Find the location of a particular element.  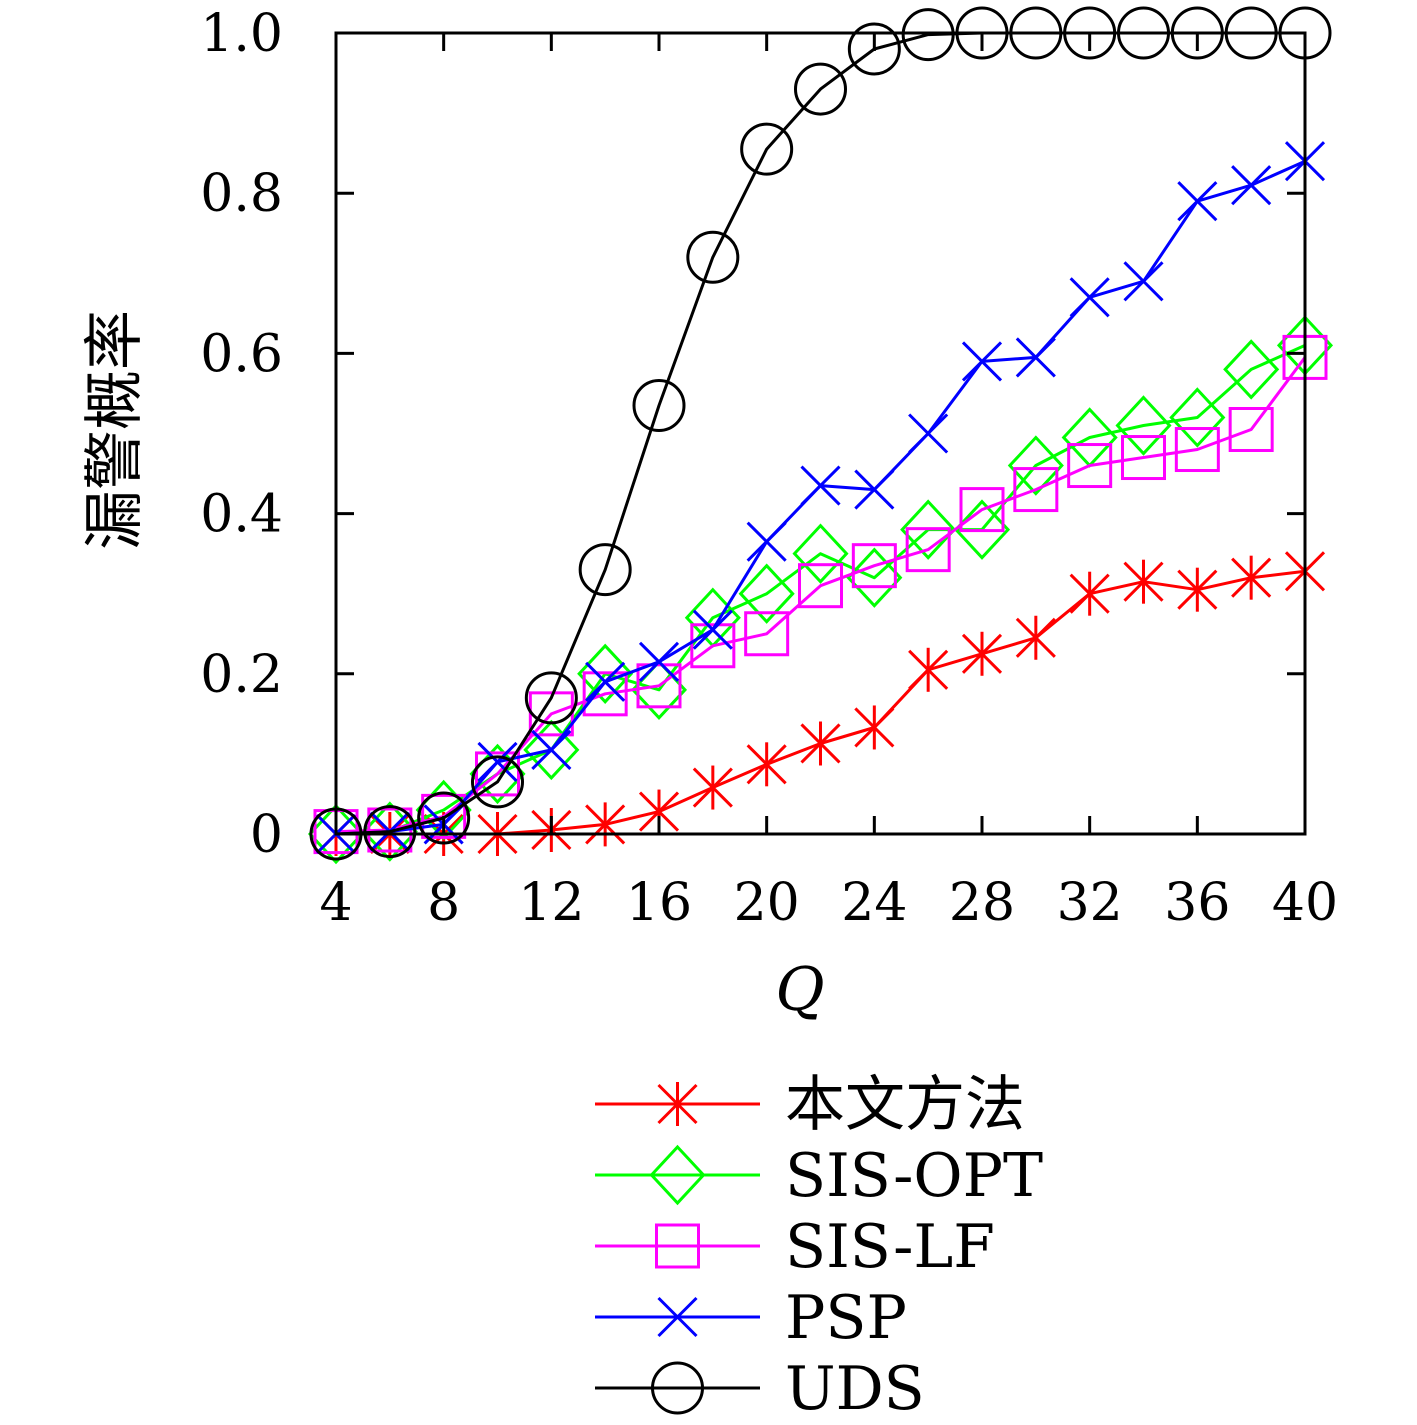

x-tick-label-6: 28 is located at coordinates (982, 903).